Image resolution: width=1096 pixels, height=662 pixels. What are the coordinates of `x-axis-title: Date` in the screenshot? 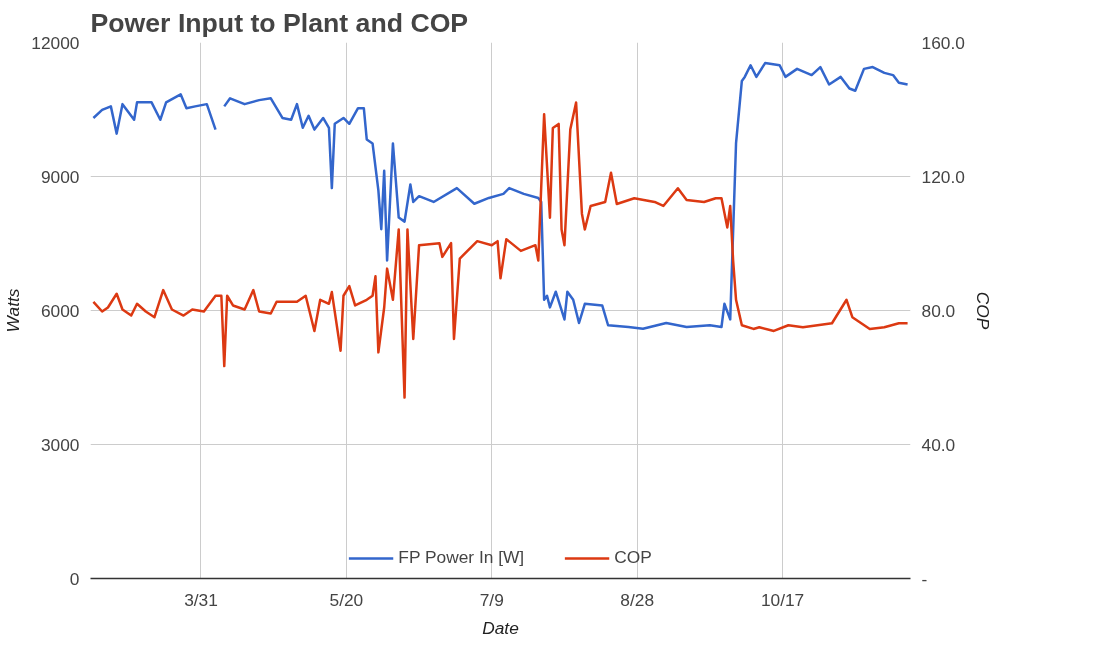 It's located at (500, 627).